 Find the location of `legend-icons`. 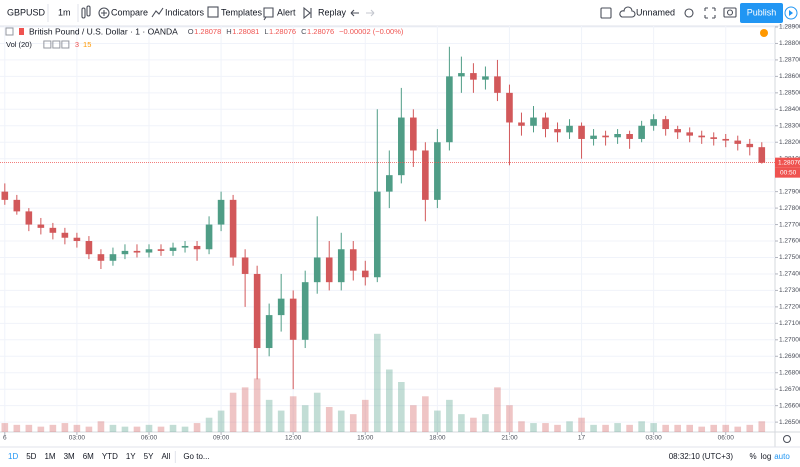

legend-icons is located at coordinates (386, 32).